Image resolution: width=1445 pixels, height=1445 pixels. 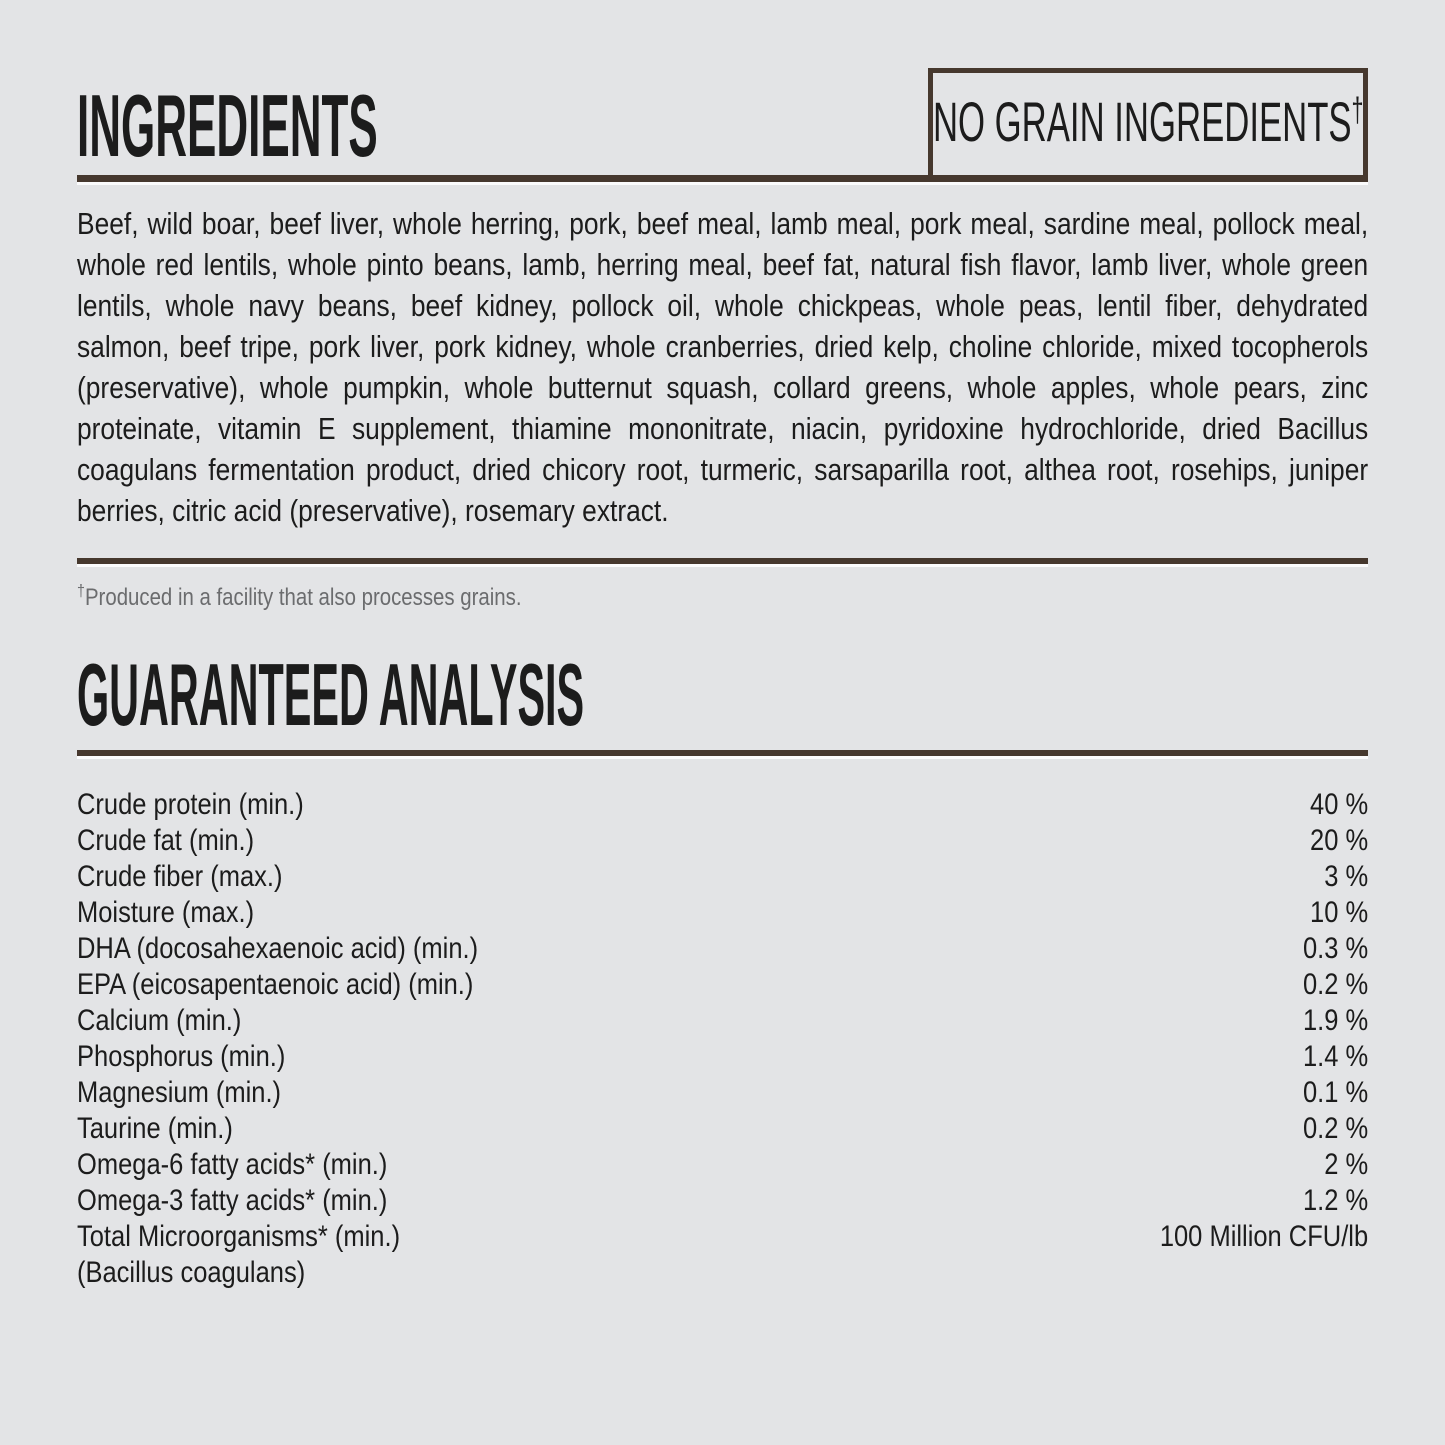 I want to click on analysis-row-value: 2 %, so click(x=1346, y=1164).